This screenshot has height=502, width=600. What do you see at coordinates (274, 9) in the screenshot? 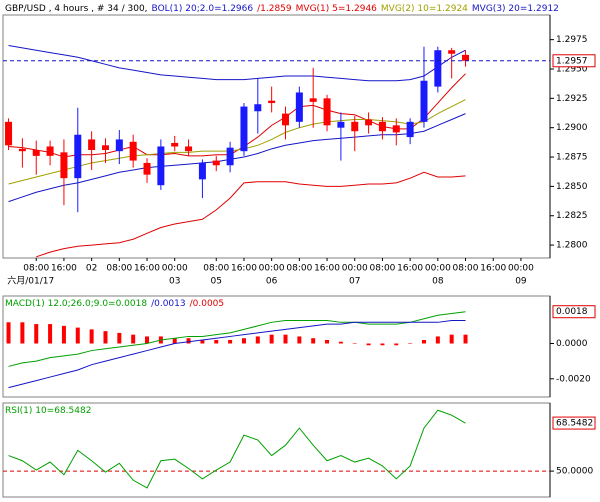
I see `title-part: /1.2859` at bounding box center [274, 9].